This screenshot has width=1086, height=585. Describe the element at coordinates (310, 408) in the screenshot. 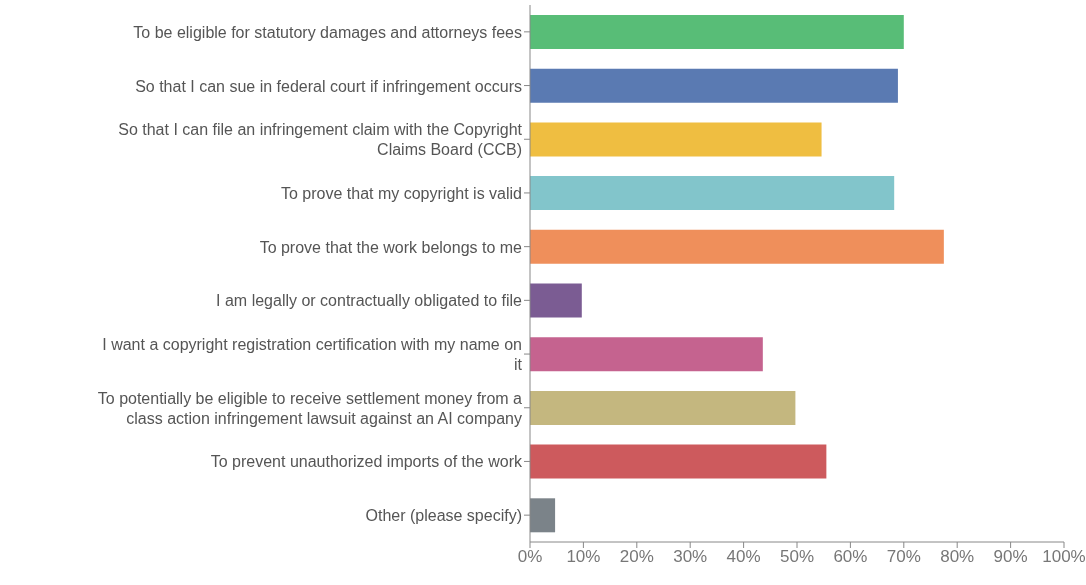

I see `y-tick-label: To potentially be eligible to receive settlement money from a class action infringement lawsuit against an AI company` at that location.